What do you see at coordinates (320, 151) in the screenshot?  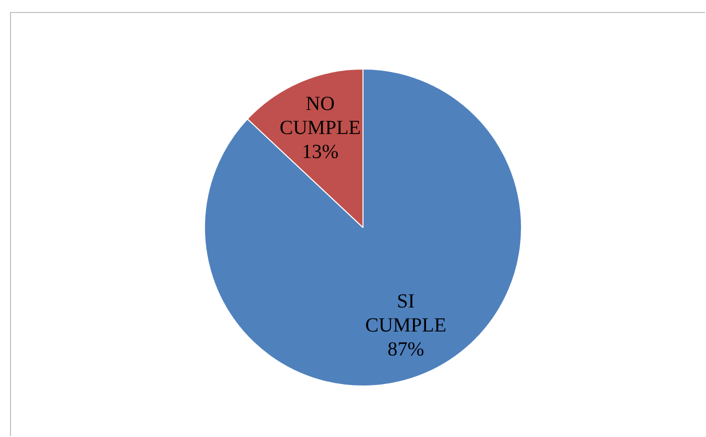 I see `data-label: 13%` at bounding box center [320, 151].